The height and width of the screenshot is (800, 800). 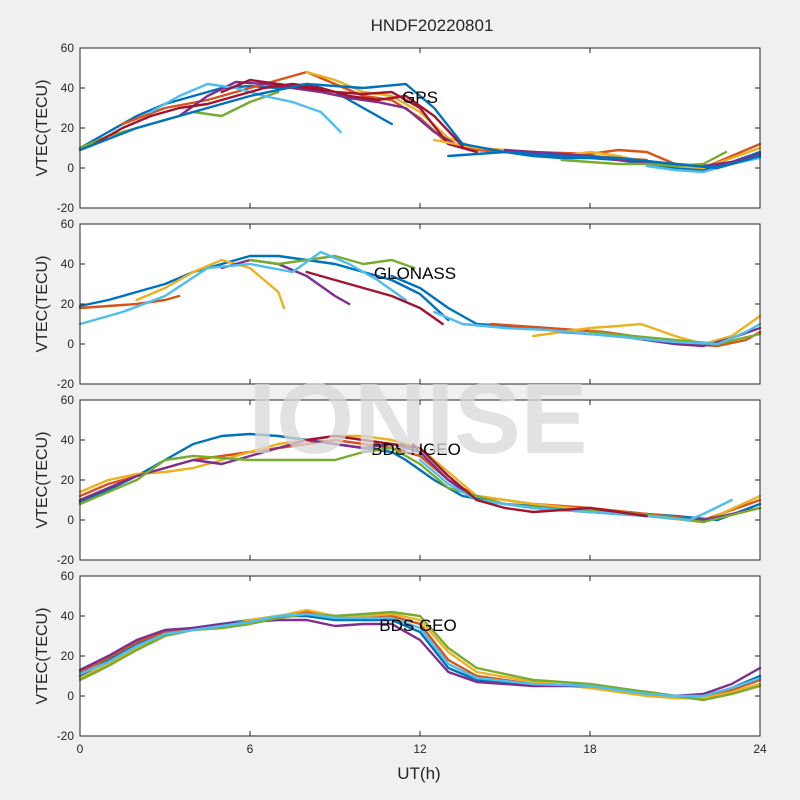 I want to click on x-tick-label: 6, so click(x=250, y=749).